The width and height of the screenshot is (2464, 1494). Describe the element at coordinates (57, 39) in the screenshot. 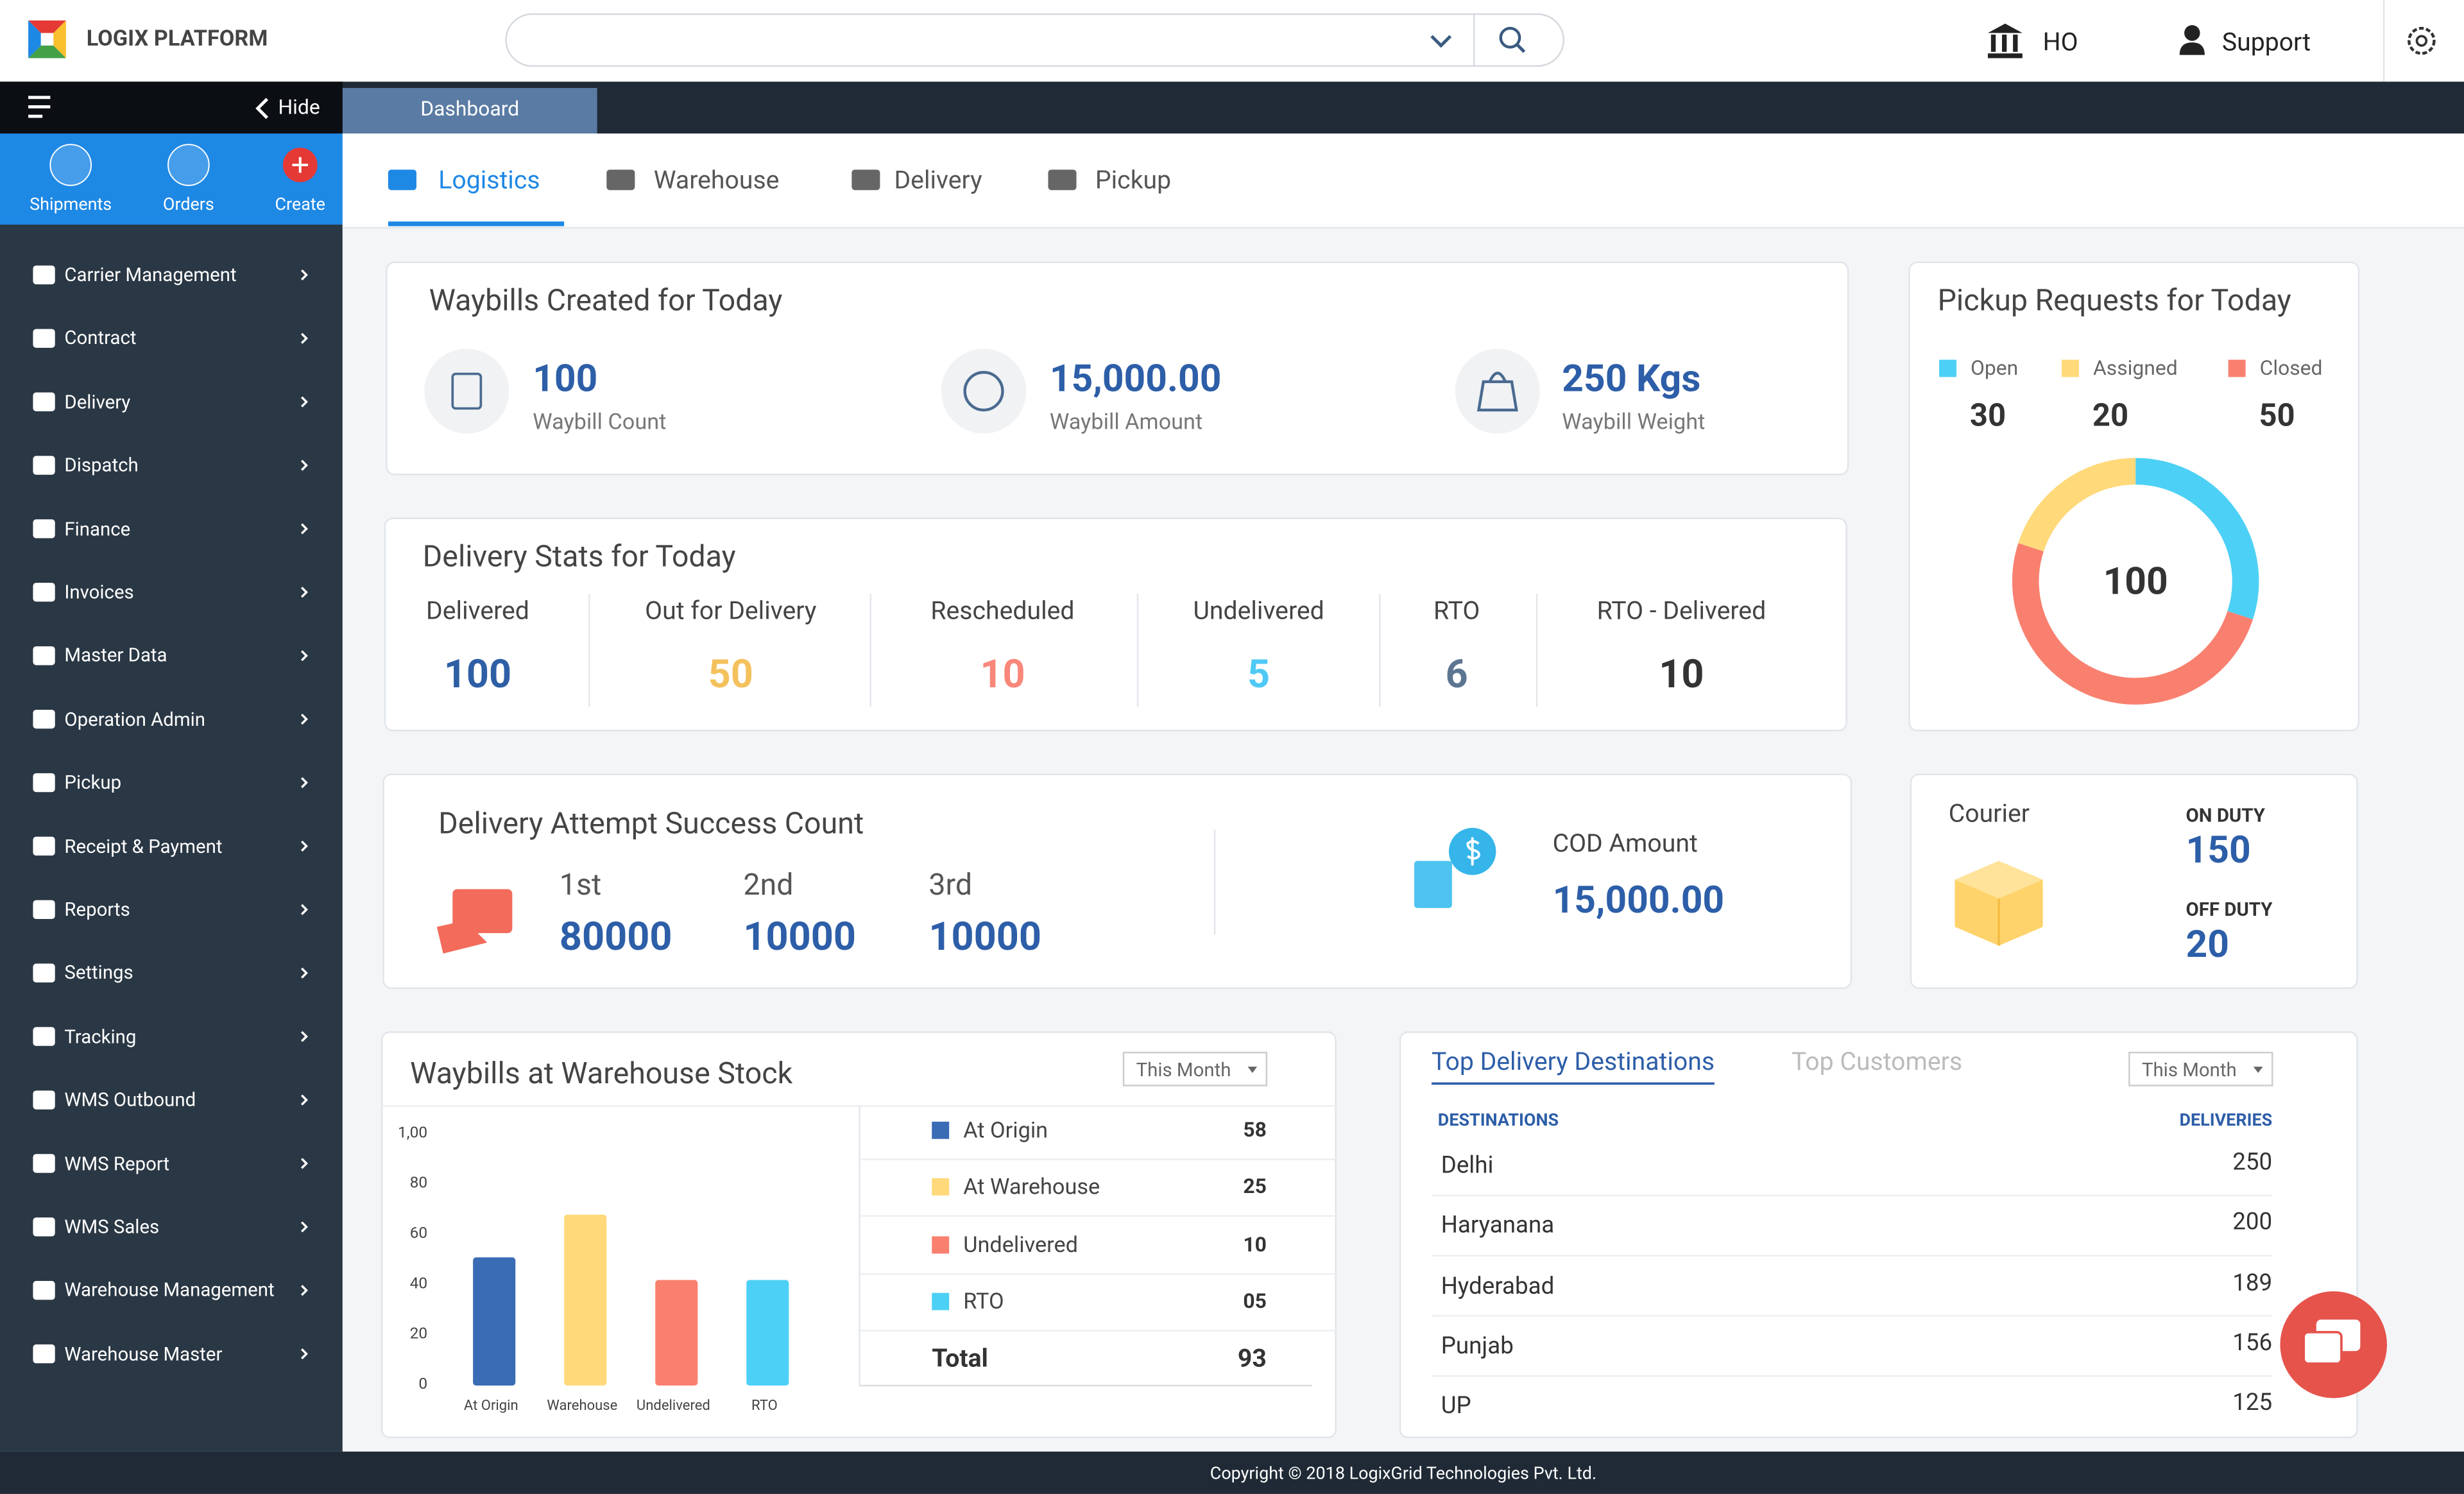

I see `logo` at that location.